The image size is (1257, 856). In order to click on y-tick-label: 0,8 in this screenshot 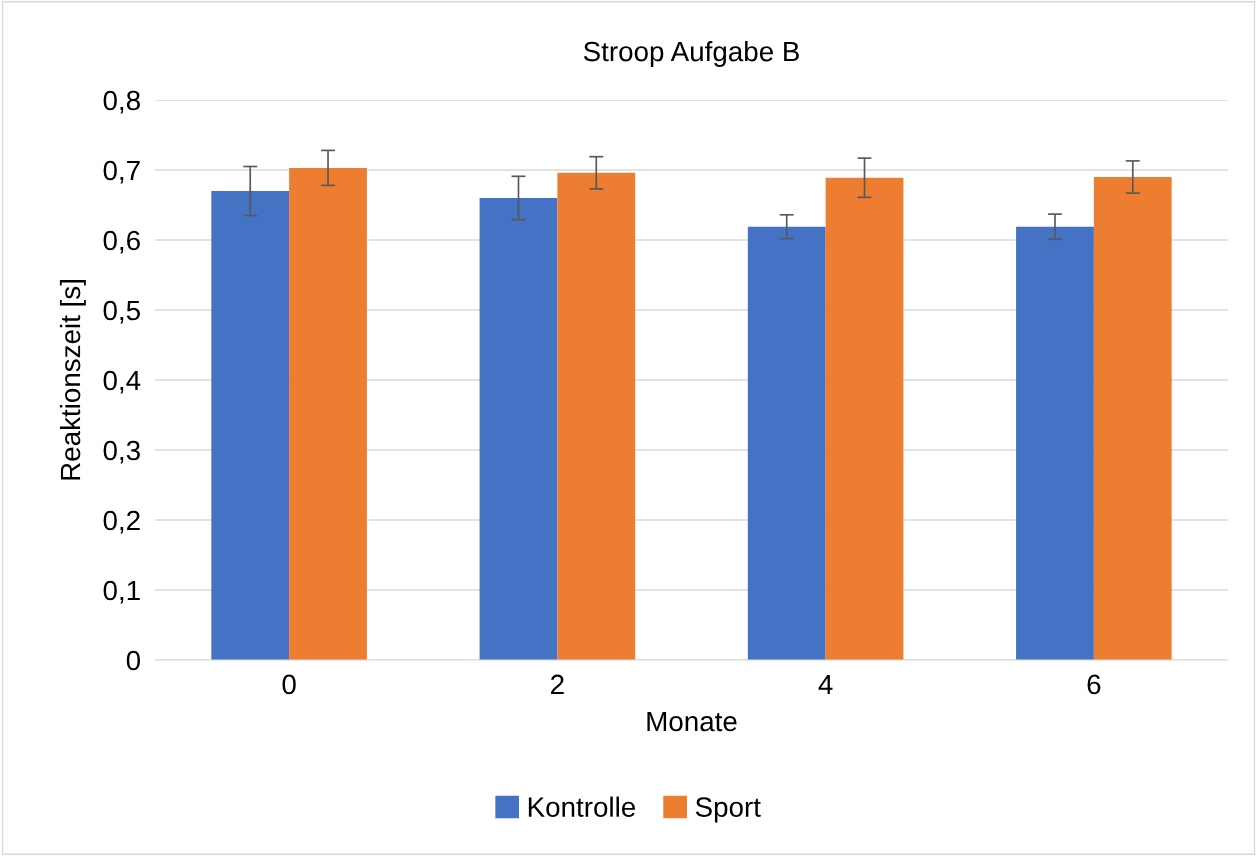, I will do `click(121, 102)`.